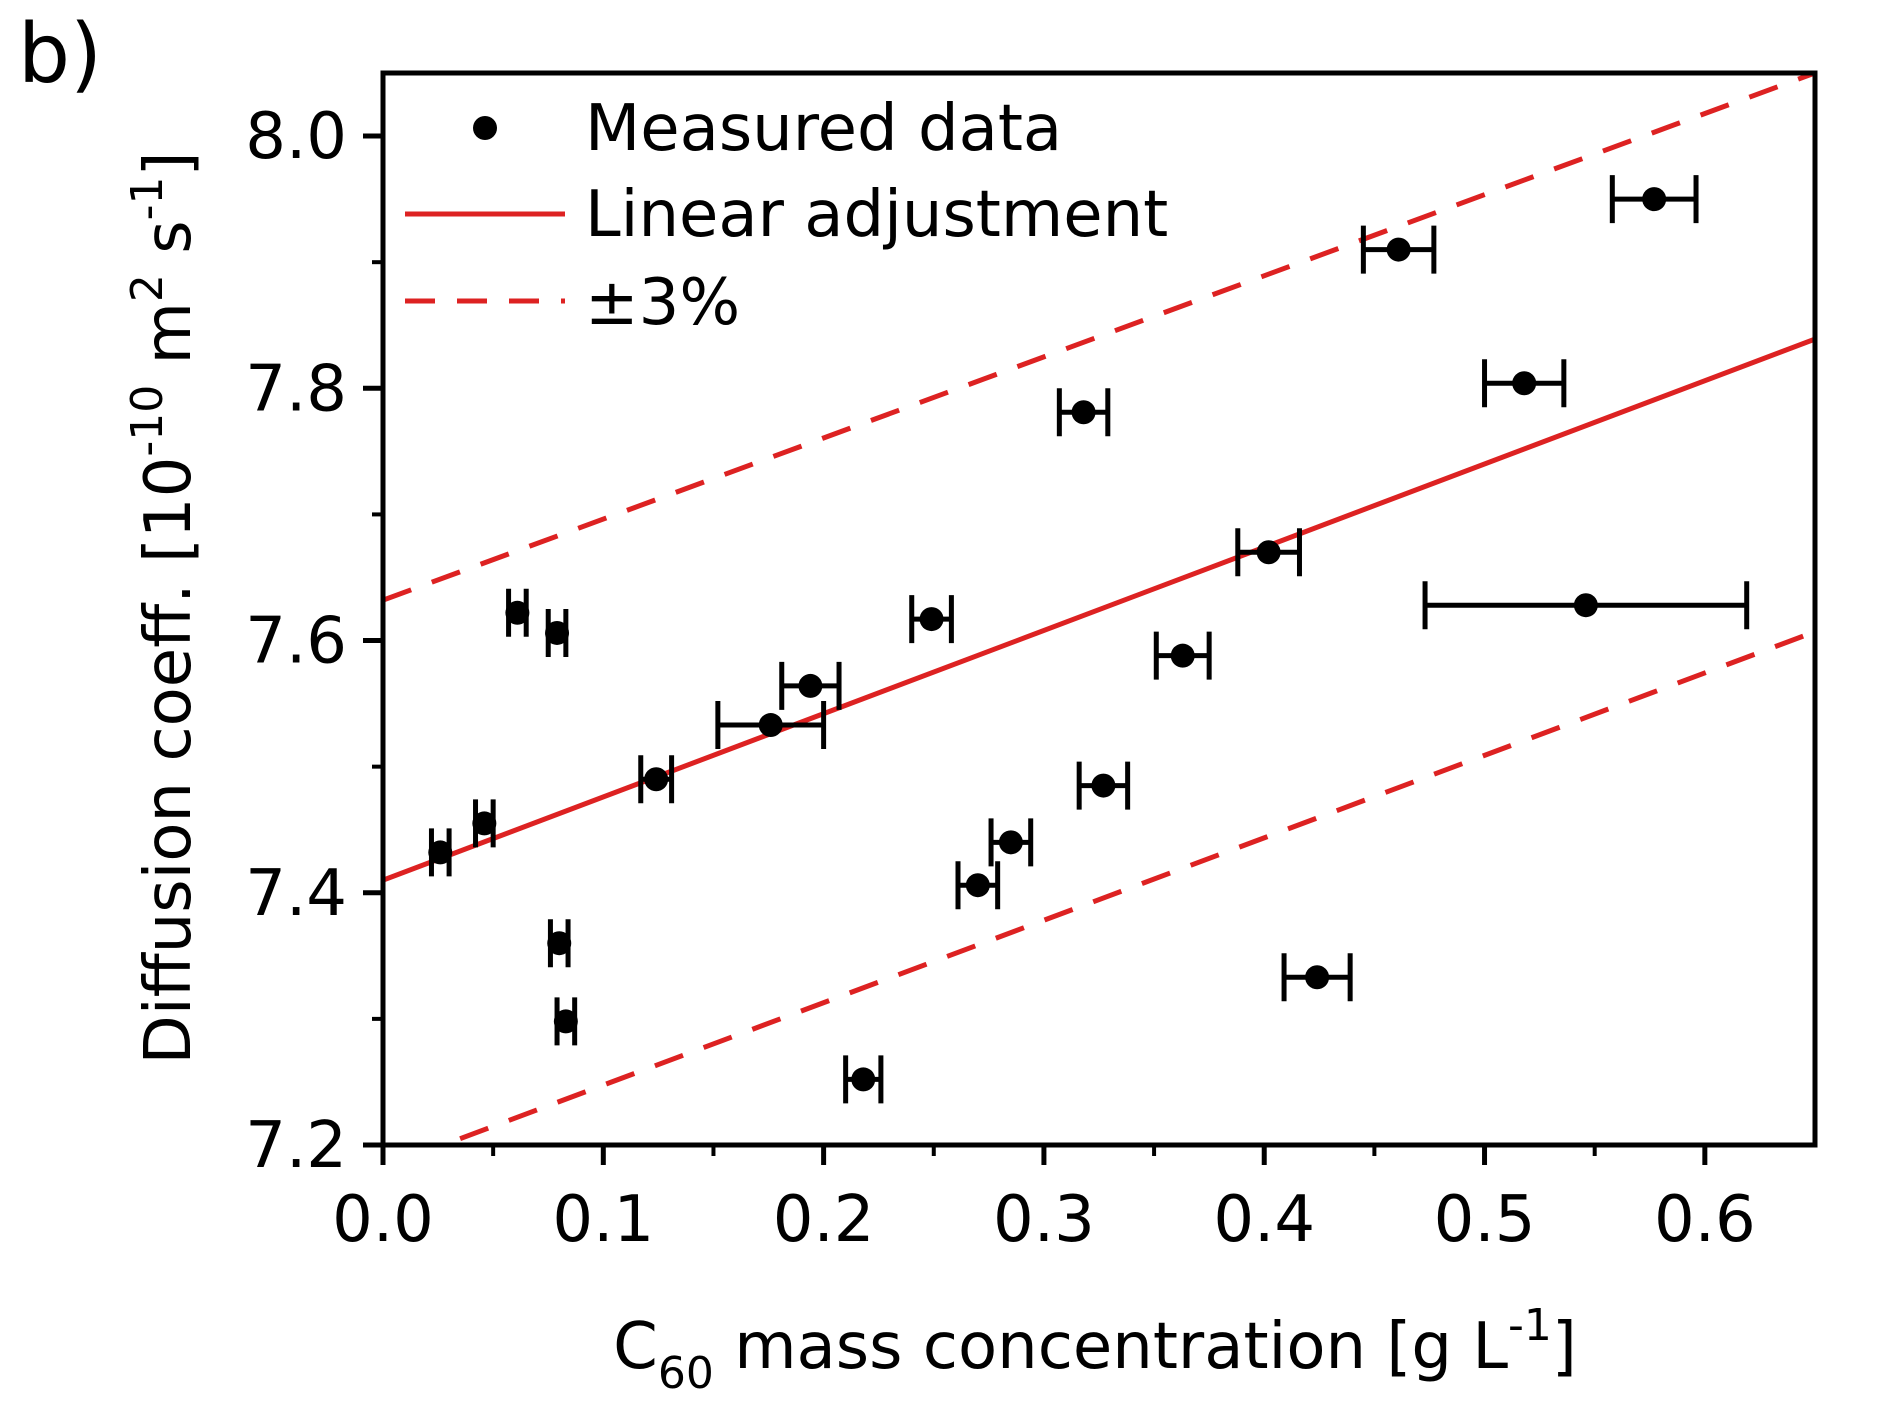  What do you see at coordinates (603, 1220) in the screenshot?
I see `x-tick-label: 0.1` at bounding box center [603, 1220].